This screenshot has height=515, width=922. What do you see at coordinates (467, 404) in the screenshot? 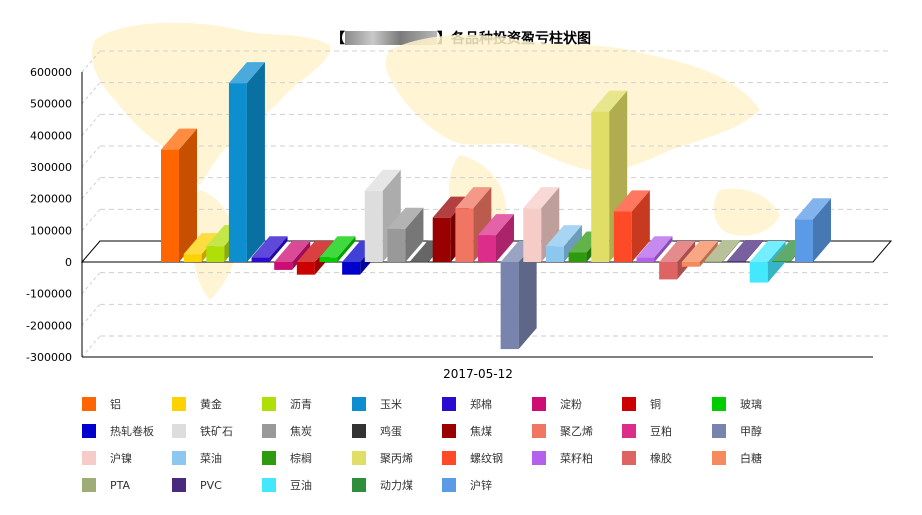
I see `legend-item: 郑棉` at bounding box center [467, 404].